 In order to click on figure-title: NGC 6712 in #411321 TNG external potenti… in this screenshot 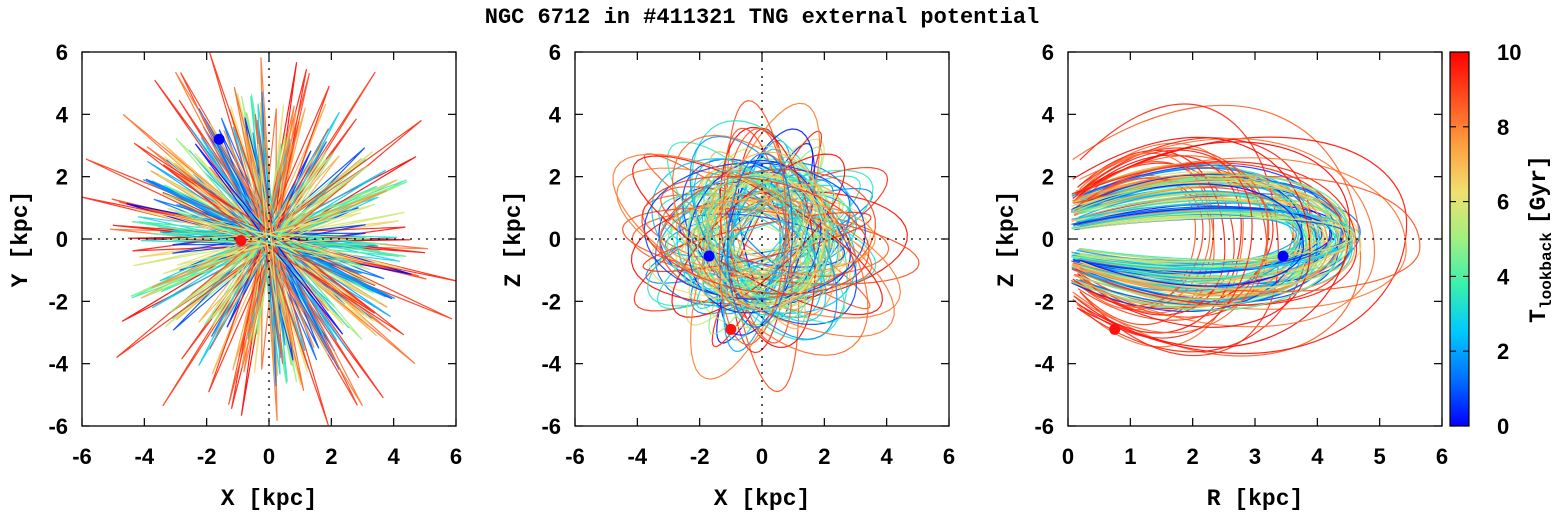, I will do `click(762, 17)`.